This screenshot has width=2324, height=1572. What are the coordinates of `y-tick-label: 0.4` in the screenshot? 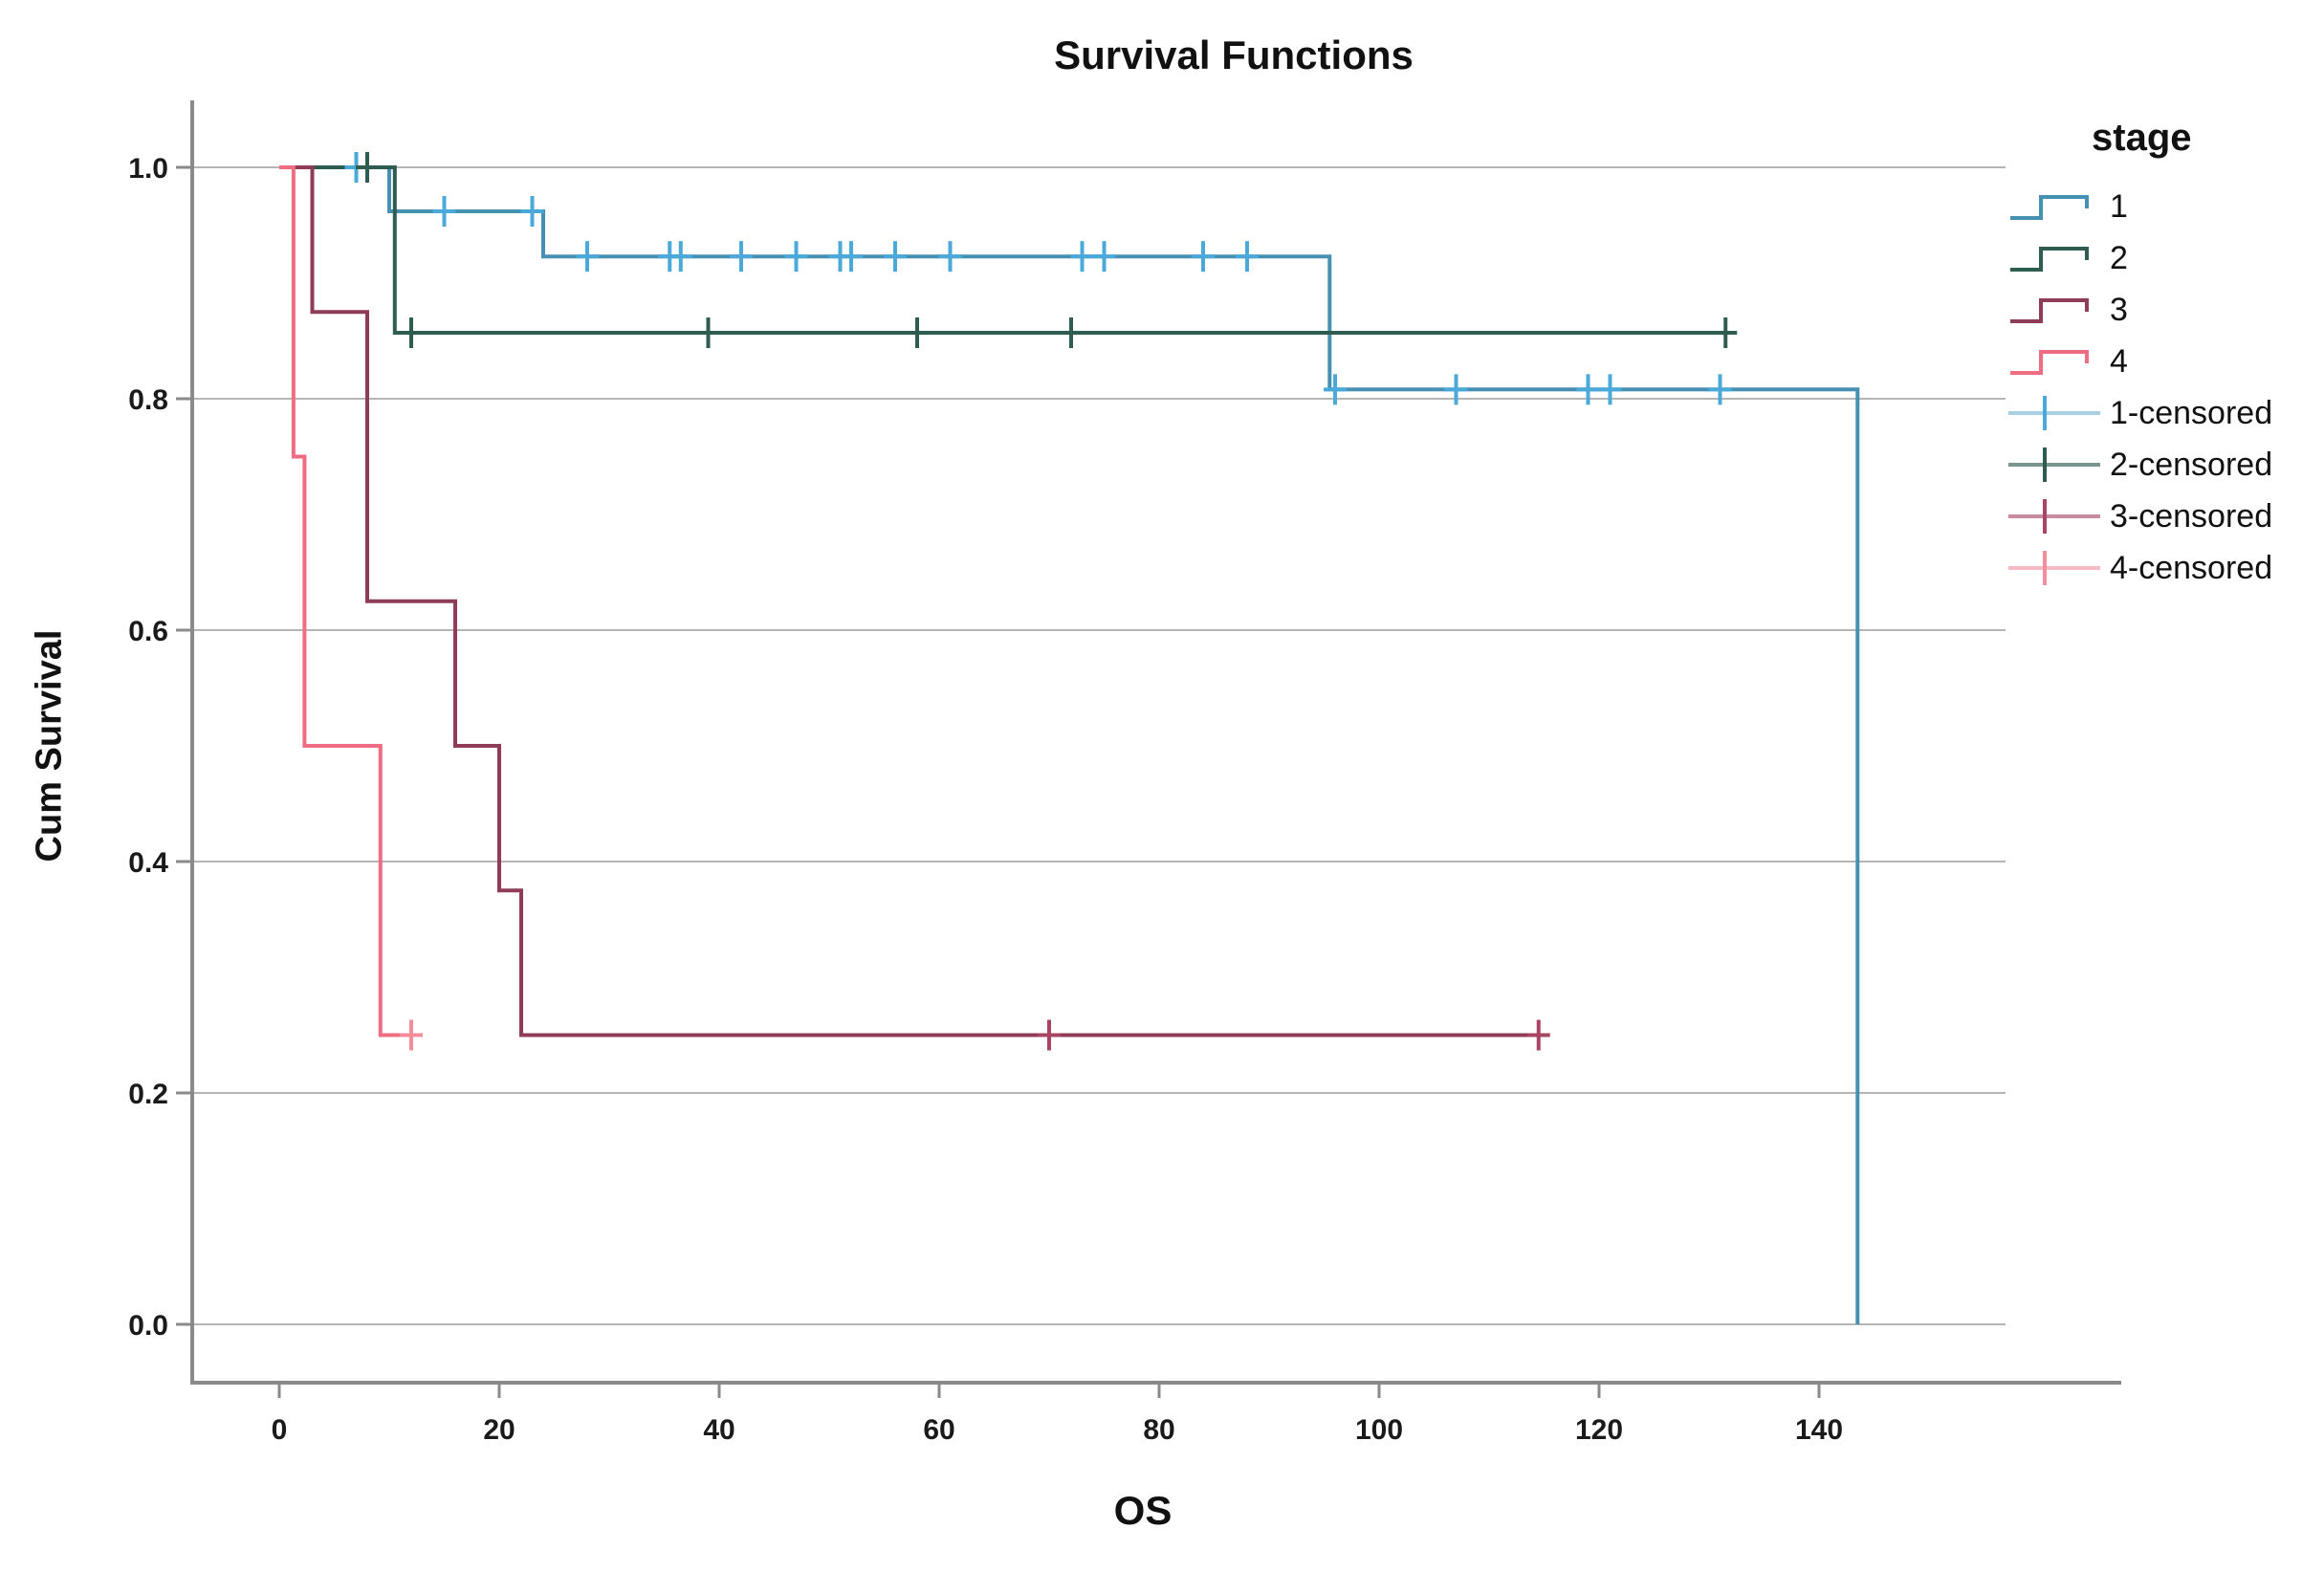 It's located at (148, 863).